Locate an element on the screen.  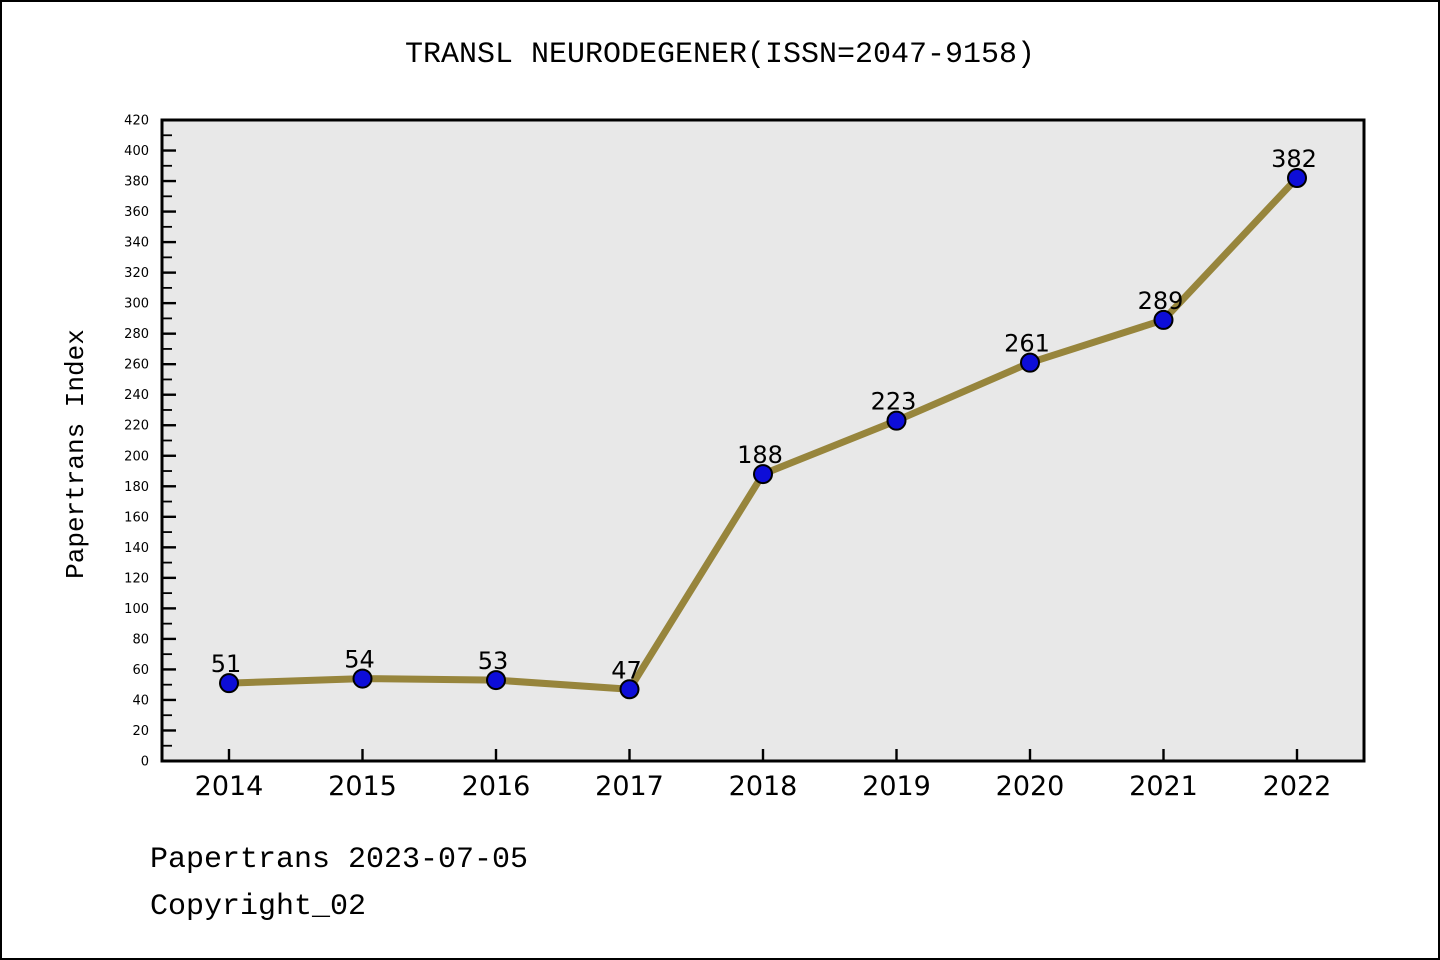
y-tick-label: 200 is located at coordinates (136, 456).